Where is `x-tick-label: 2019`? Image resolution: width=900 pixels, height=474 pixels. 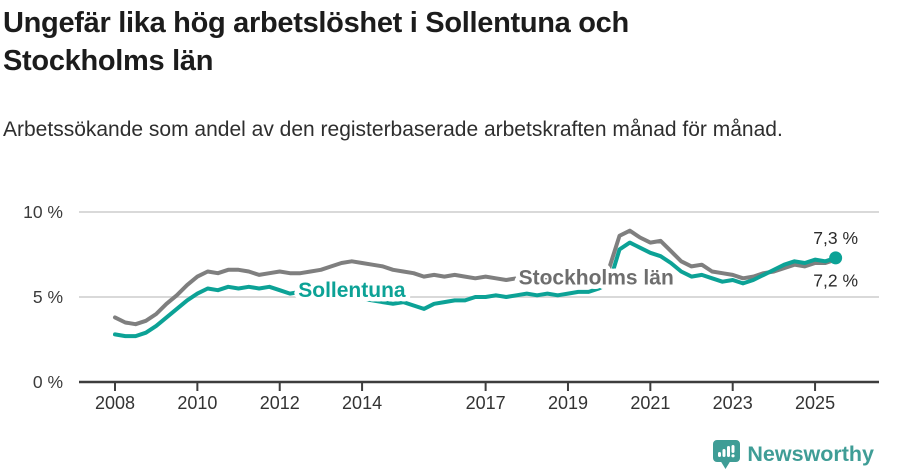 x-tick-label: 2019 is located at coordinates (568, 403).